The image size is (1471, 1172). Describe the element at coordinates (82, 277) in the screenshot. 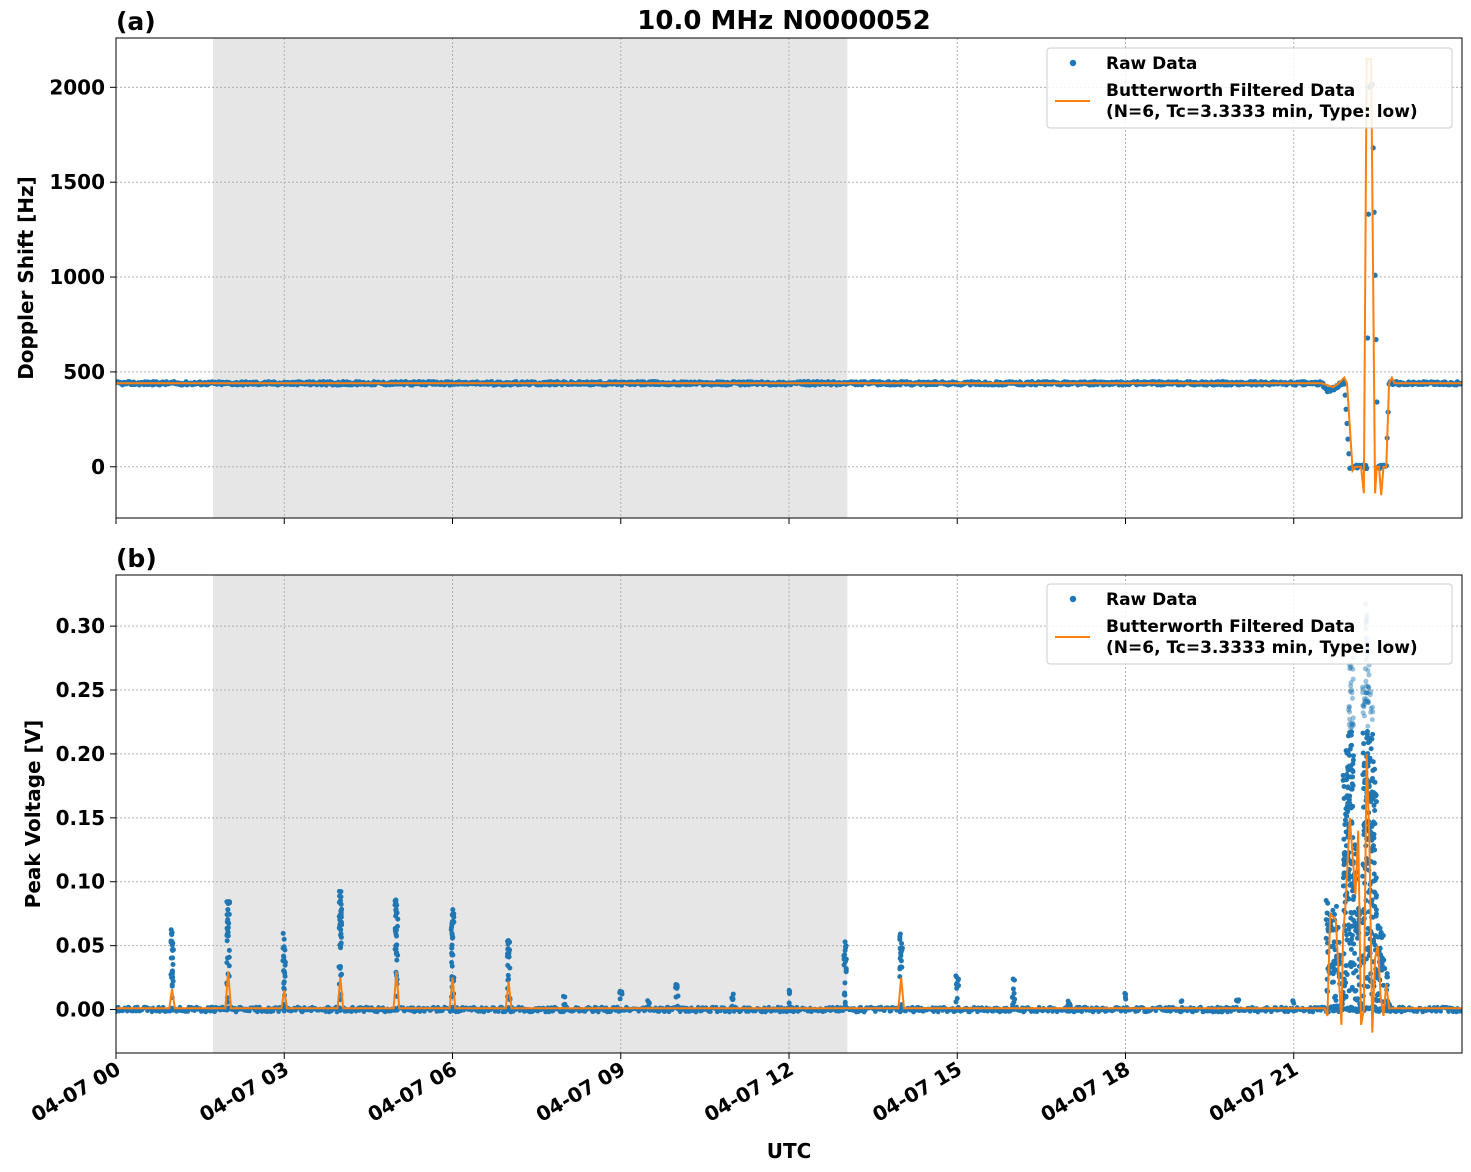

I see `y-ticks-a: 0 500 1000 1500 2000` at that location.